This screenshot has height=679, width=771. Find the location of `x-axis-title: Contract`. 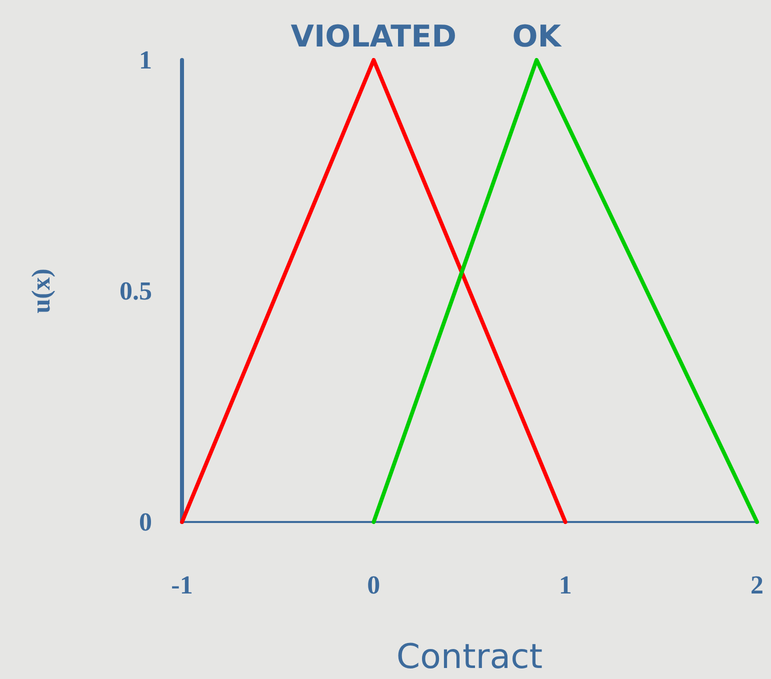

x-axis-title: Contract is located at coordinates (469, 657).